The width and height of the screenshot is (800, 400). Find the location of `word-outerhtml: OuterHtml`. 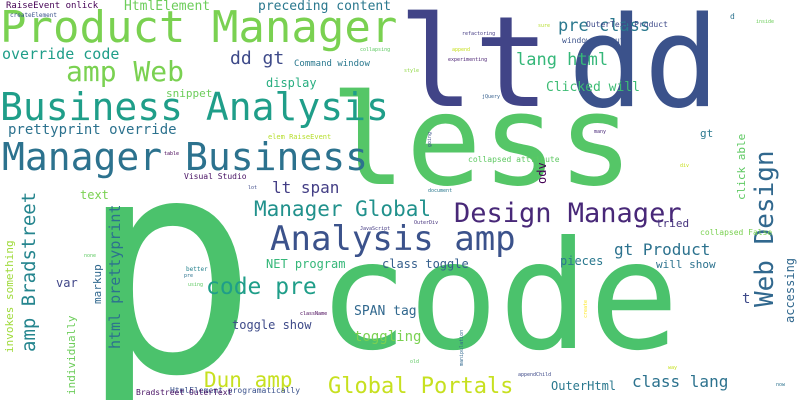

word-outerhtml: OuterHtml is located at coordinates (584, 386).